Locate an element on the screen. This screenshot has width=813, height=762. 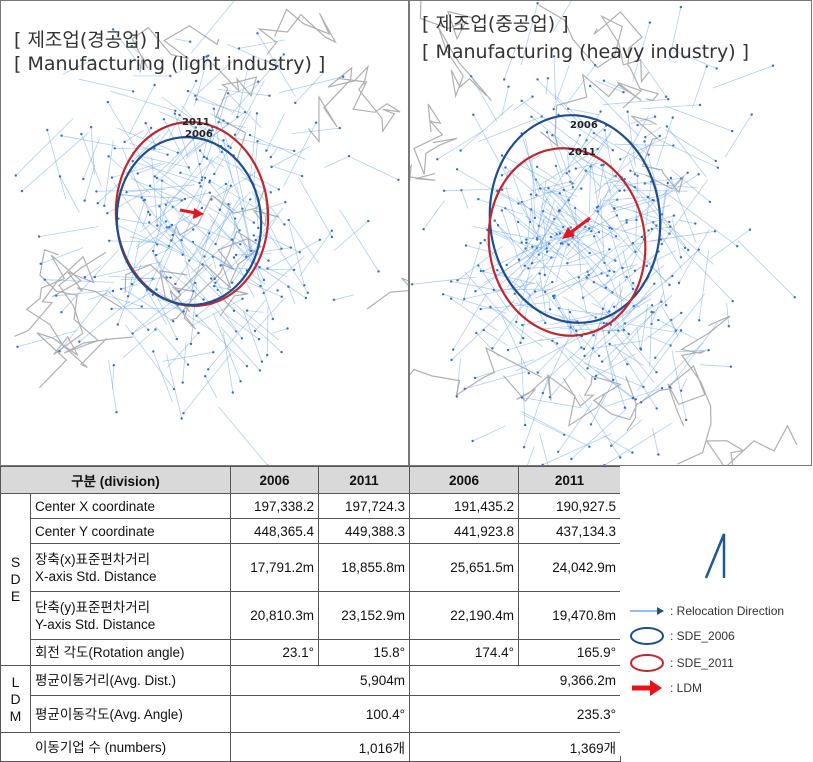
boundary-line is located at coordinates (703, 390).